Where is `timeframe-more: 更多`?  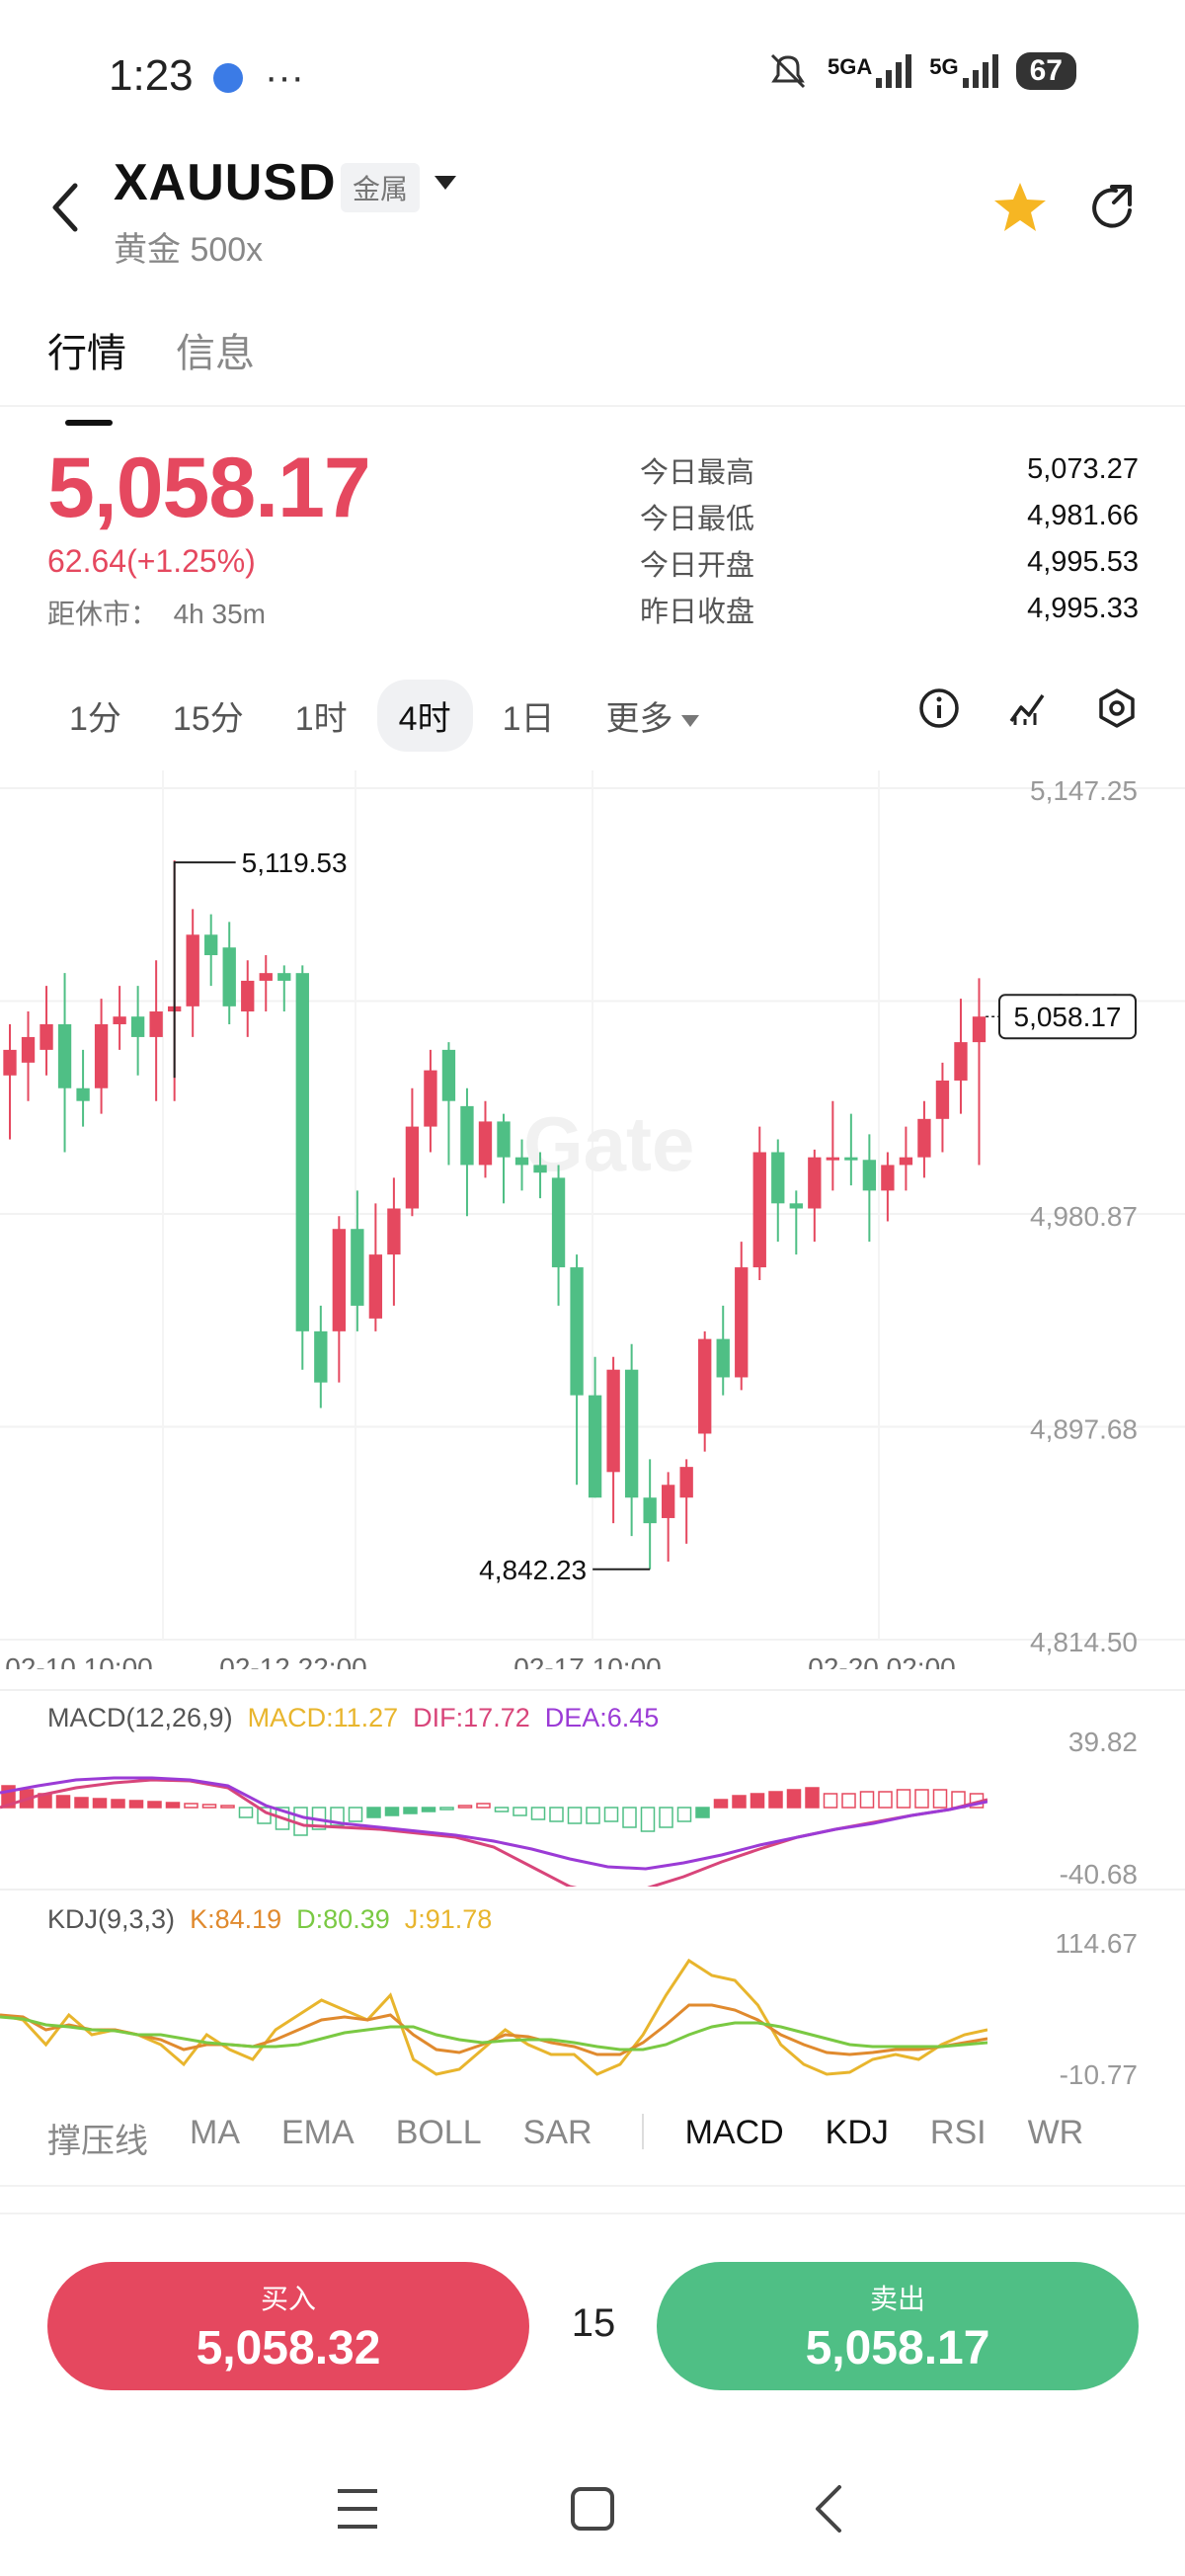
timeframe-more: 更多 is located at coordinates (653, 716).